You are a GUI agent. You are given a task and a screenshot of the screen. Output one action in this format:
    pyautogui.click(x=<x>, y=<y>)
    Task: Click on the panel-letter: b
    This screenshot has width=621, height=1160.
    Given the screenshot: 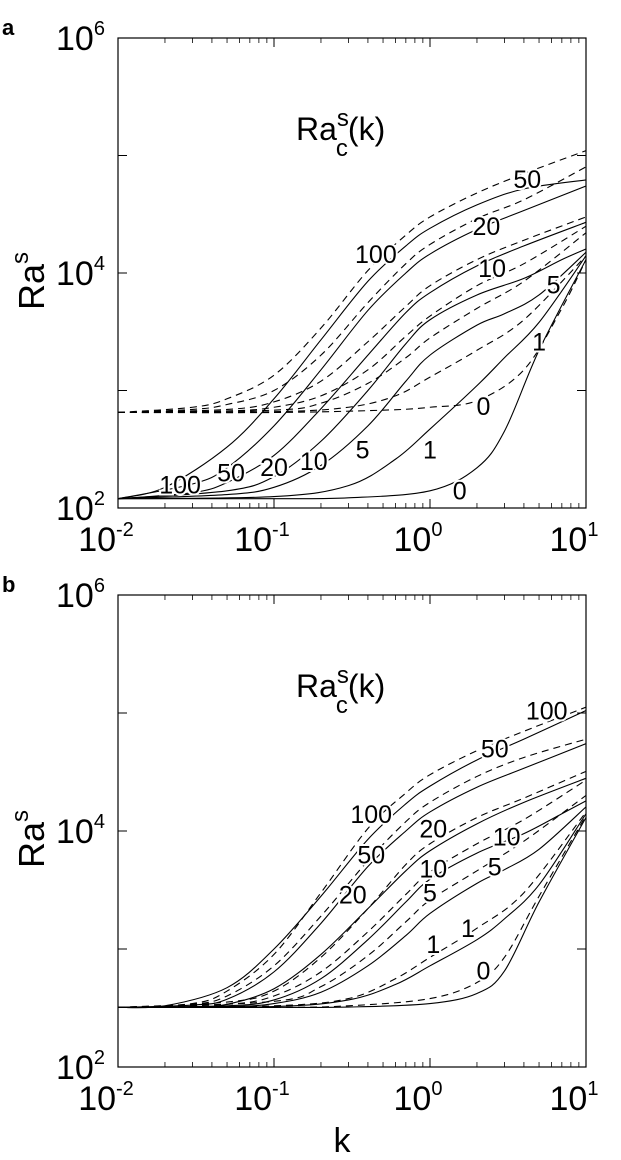 What is the action you would take?
    pyautogui.click(x=8, y=584)
    